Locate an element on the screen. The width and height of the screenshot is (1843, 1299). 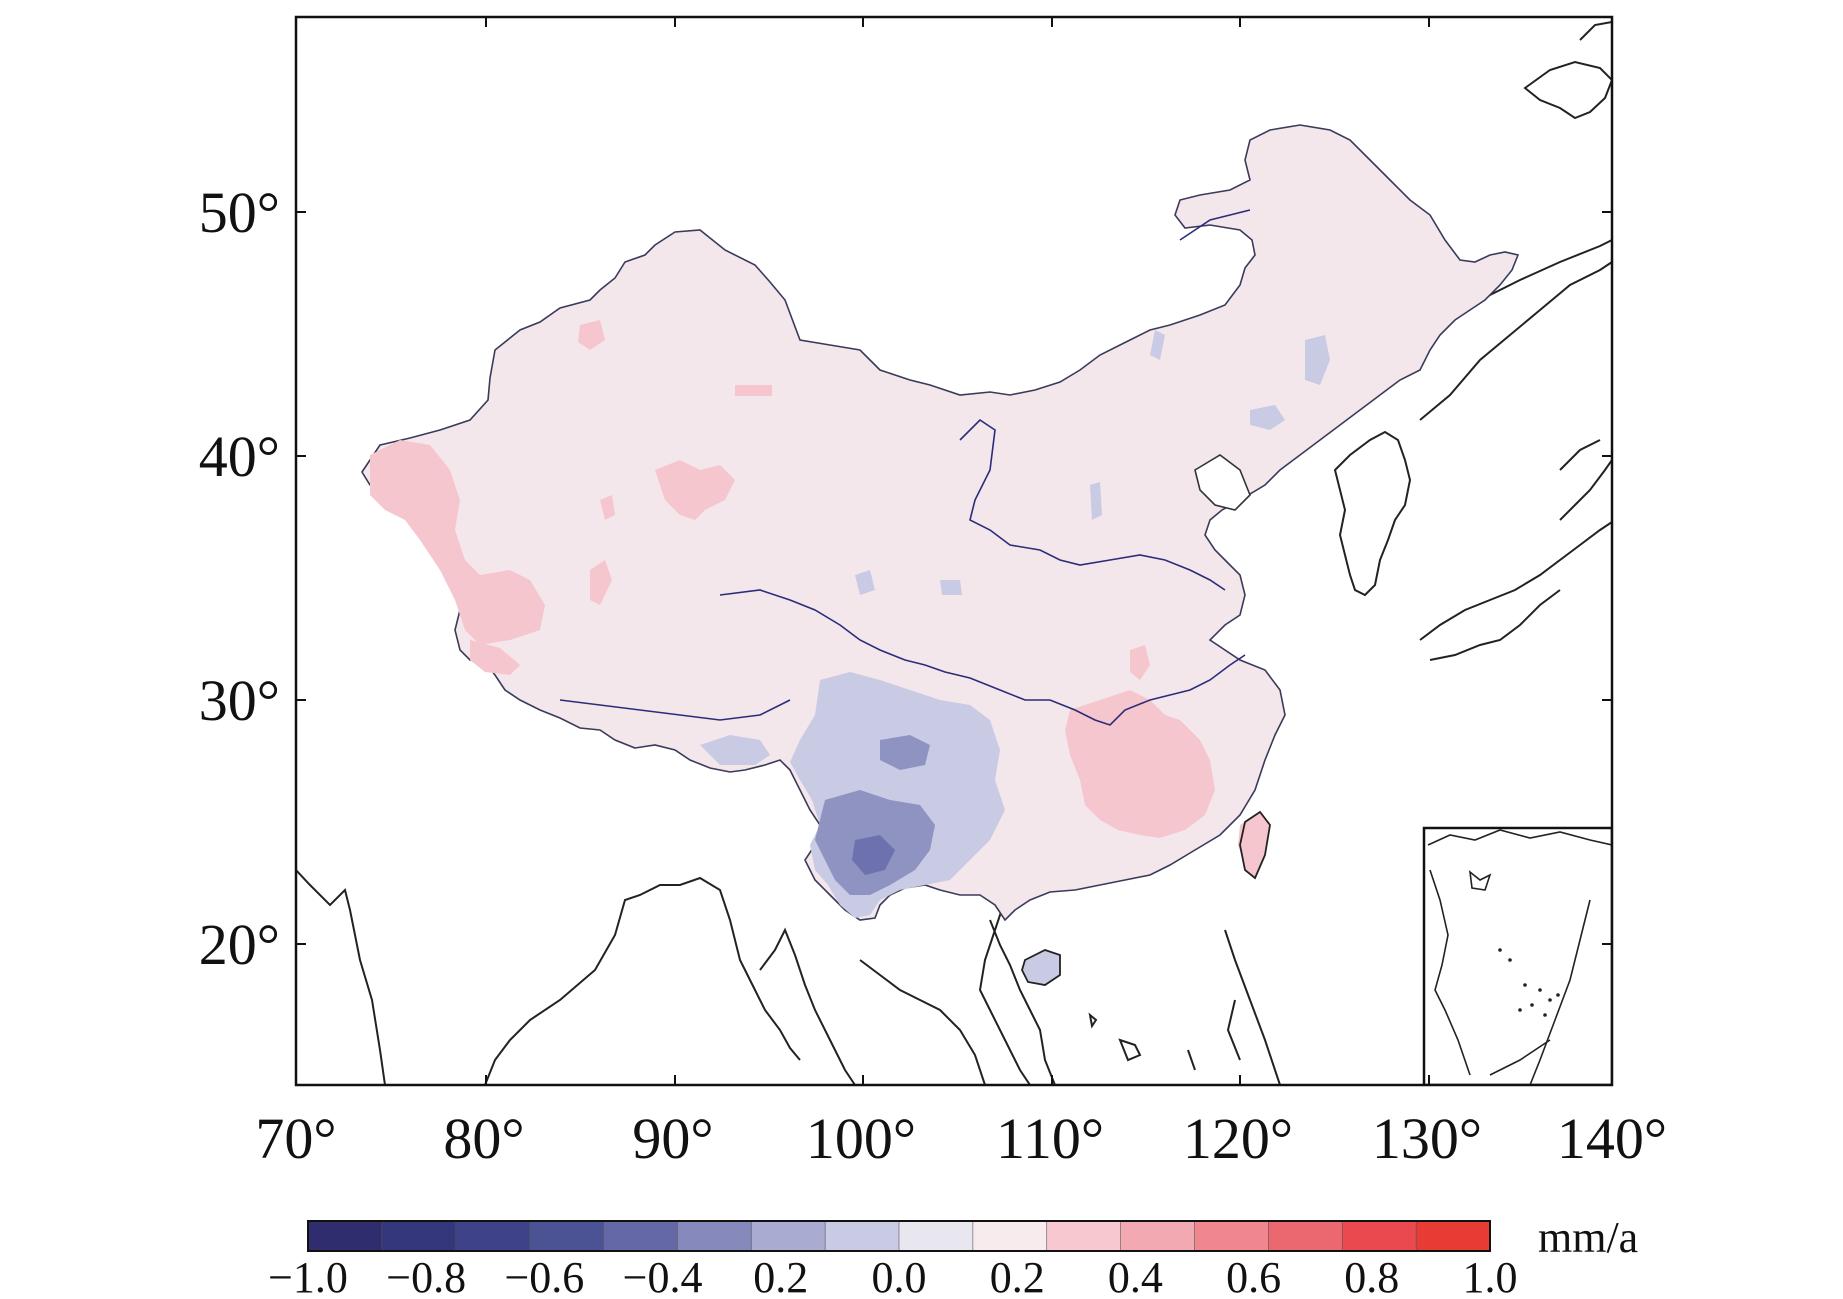
taiwan-island is located at coordinates (1255, 845).